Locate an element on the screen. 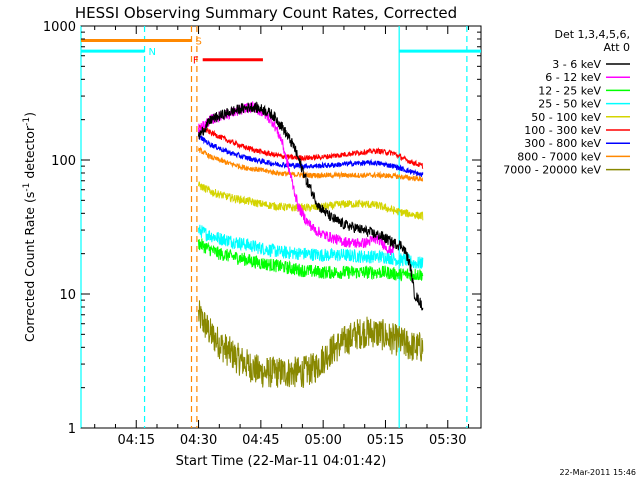  y-tick-label-2: 100 is located at coordinates (63, 161).